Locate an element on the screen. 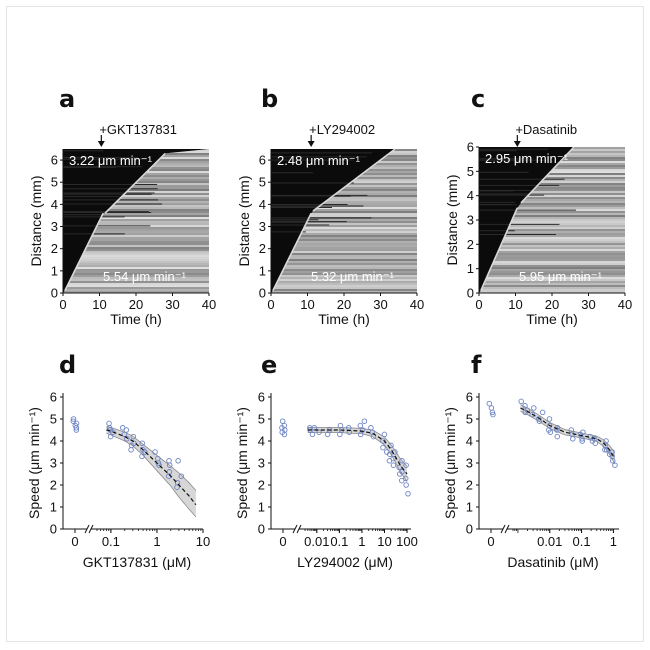 The image size is (650, 650). x-axis-title: LY294002 (μM) is located at coordinates (345, 562).